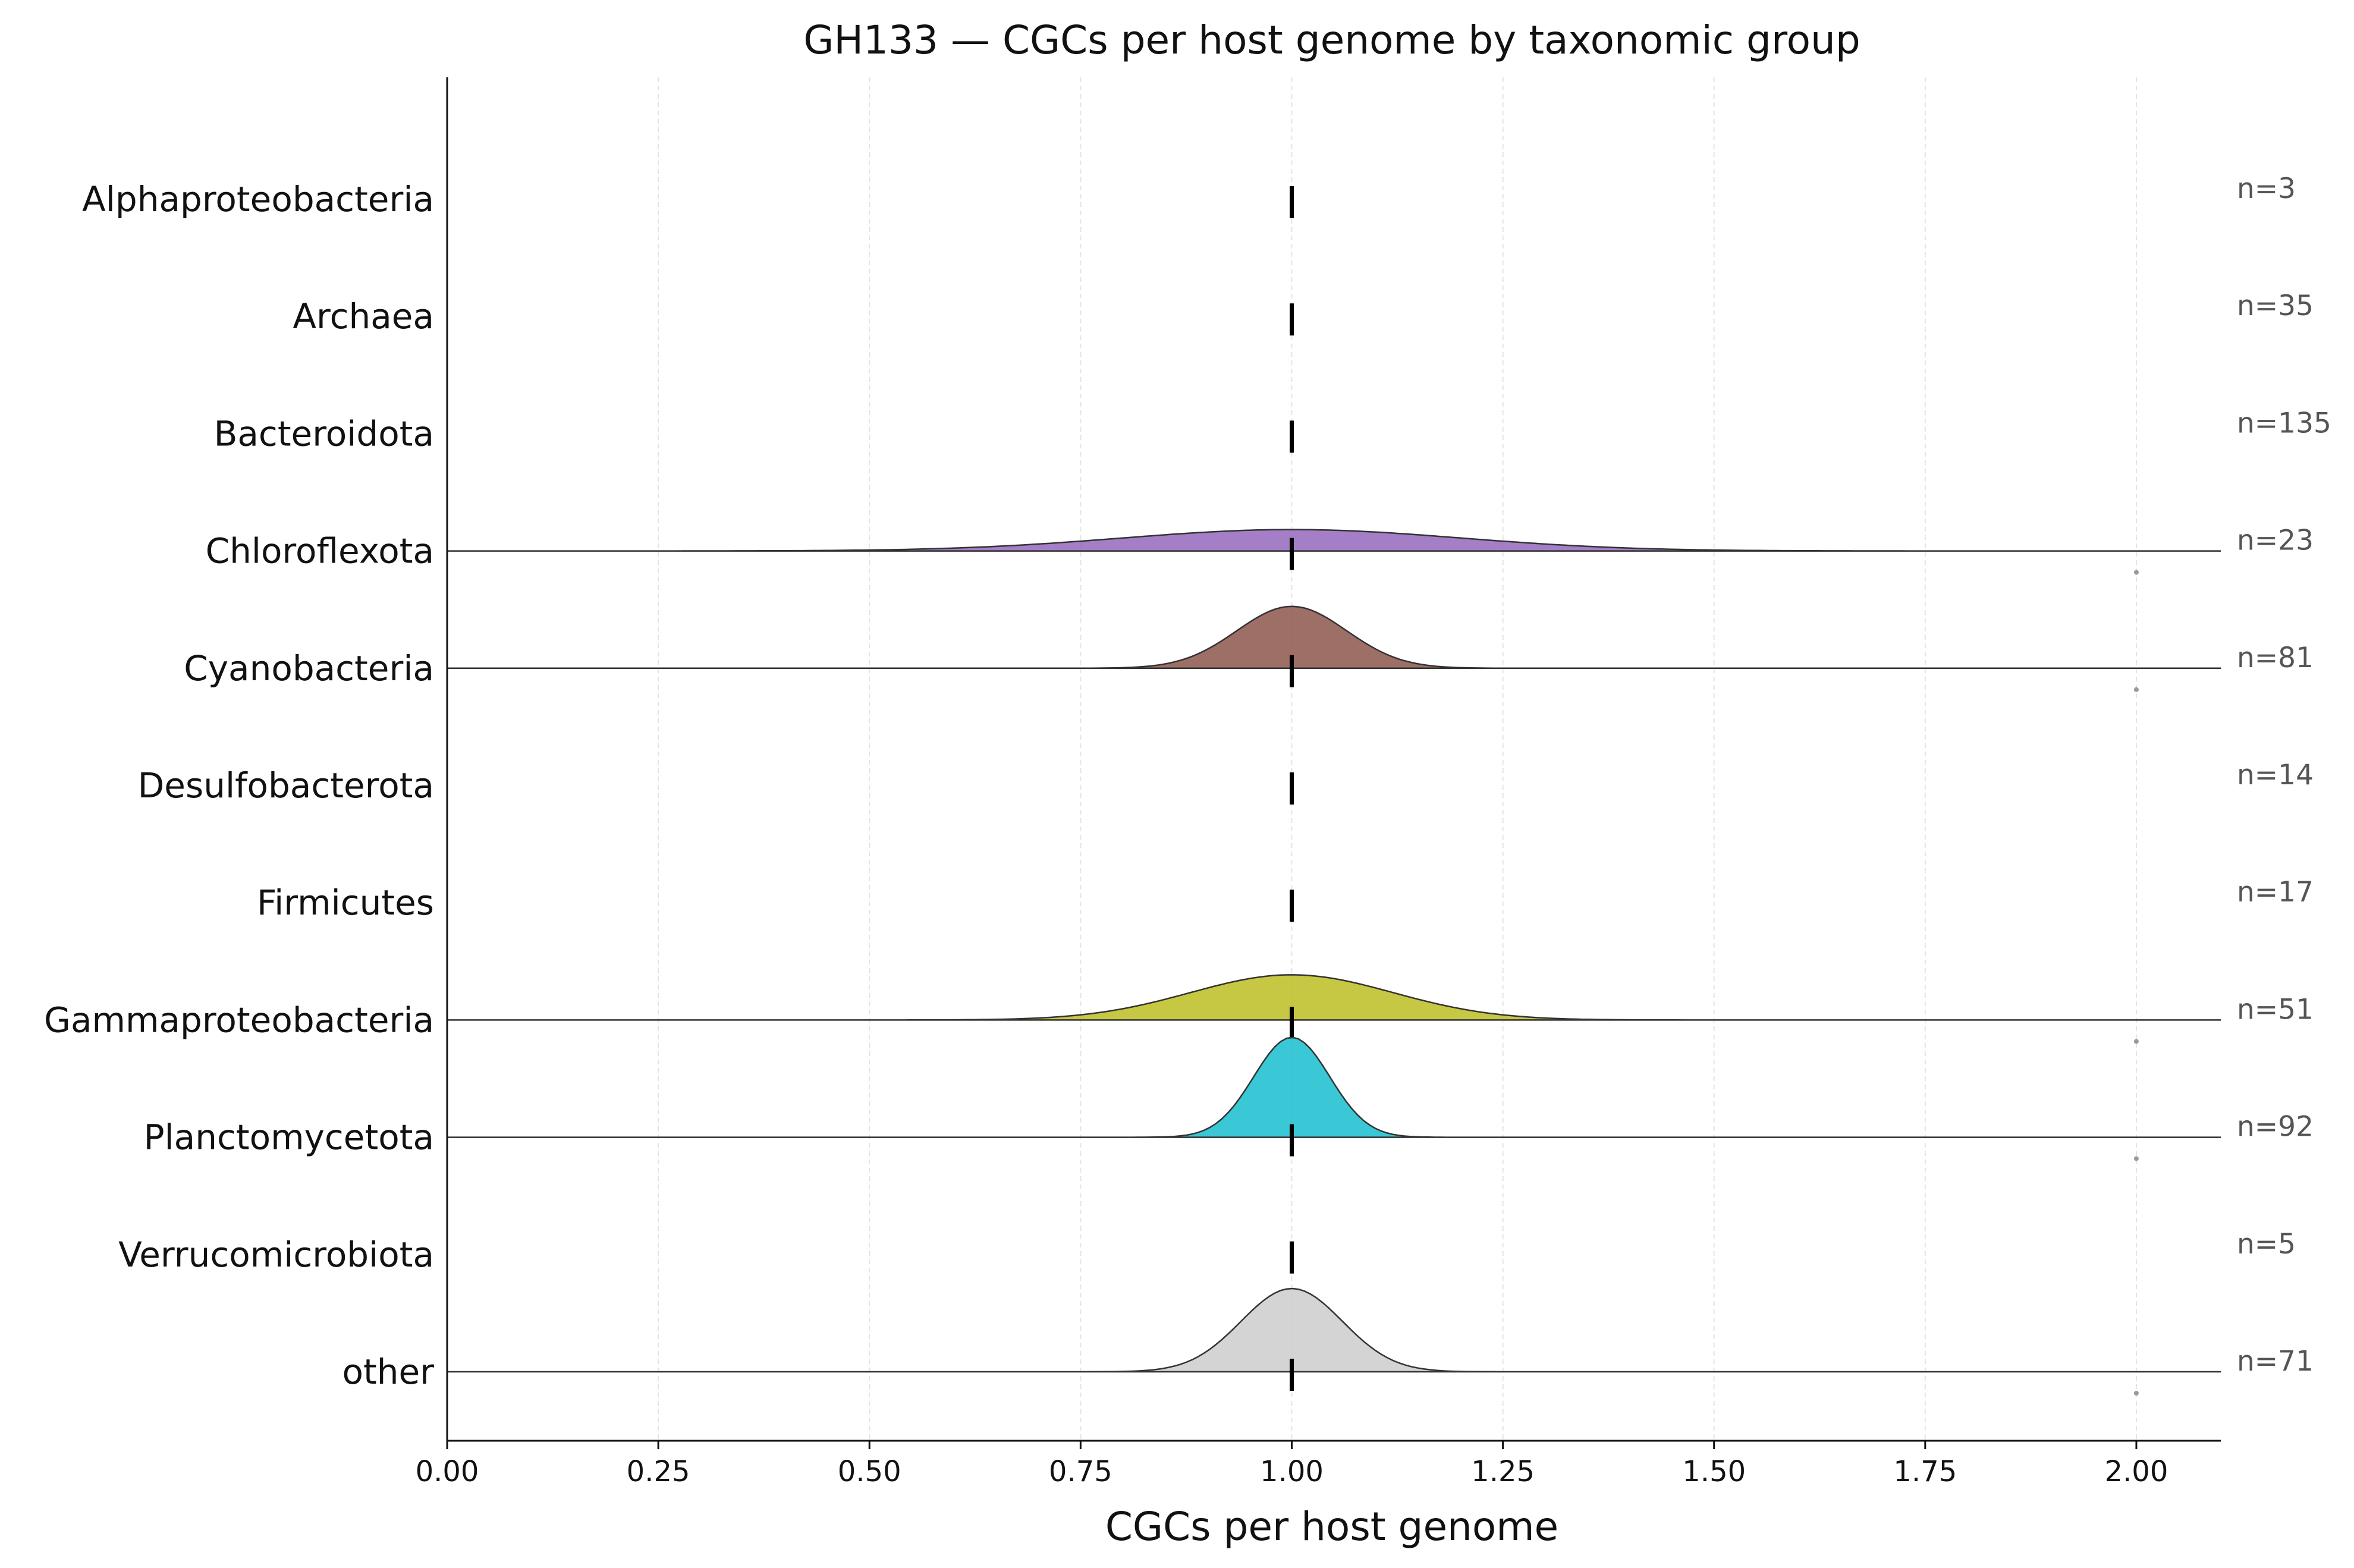 Image resolution: width=2354 pixels, height=1568 pixels. Describe the element at coordinates (2276, 306) in the screenshot. I see `count-label-archaea: n=35` at that location.